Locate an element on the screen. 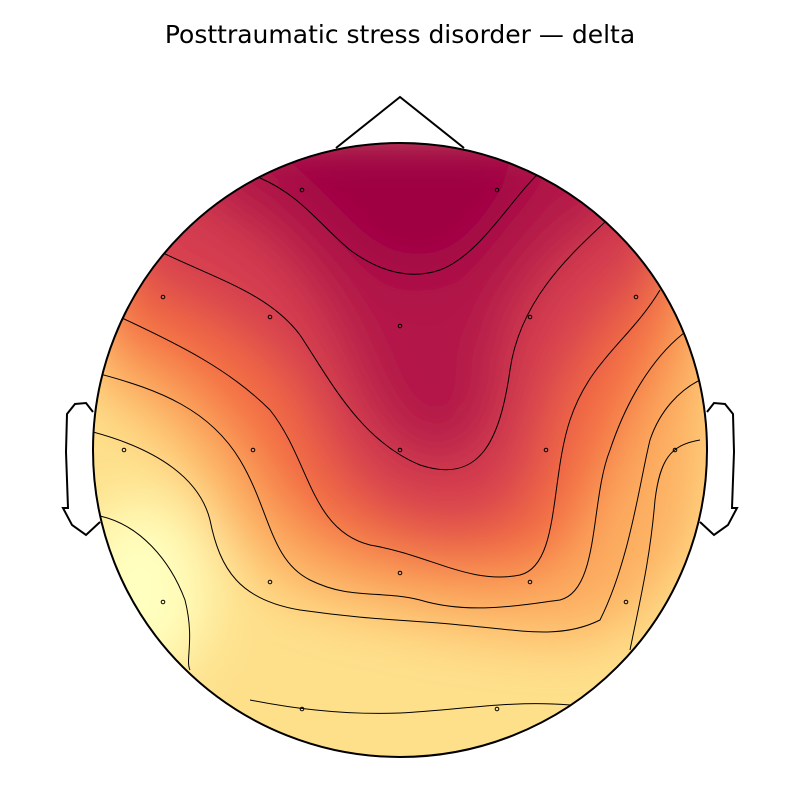 Image resolution: width=800 pixels, height=800 pixels. left-ear-outline is located at coordinates (81, 469).